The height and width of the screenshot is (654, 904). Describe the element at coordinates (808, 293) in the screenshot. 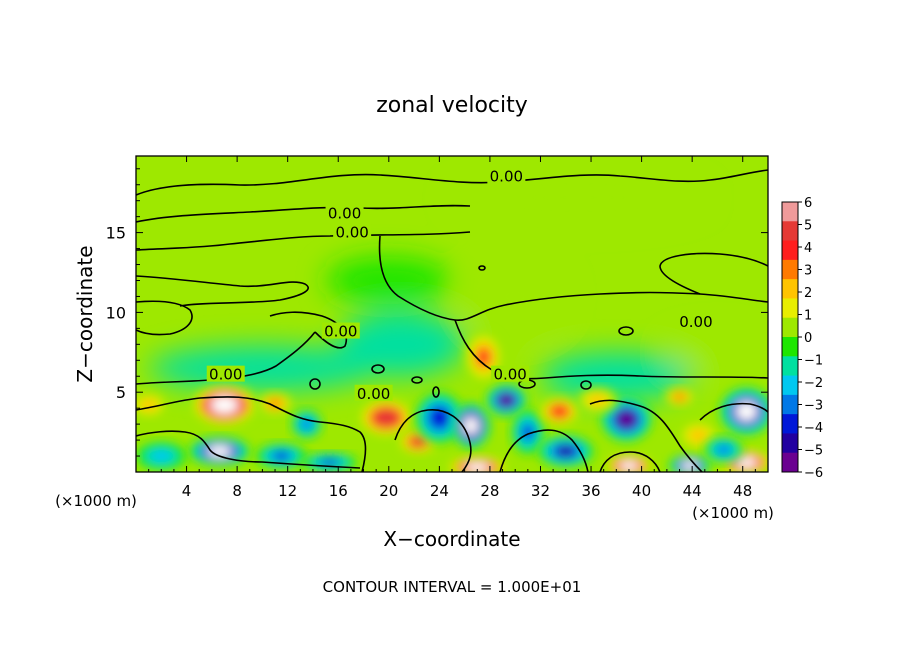

I see `colorbar-tick-label: 2` at that location.